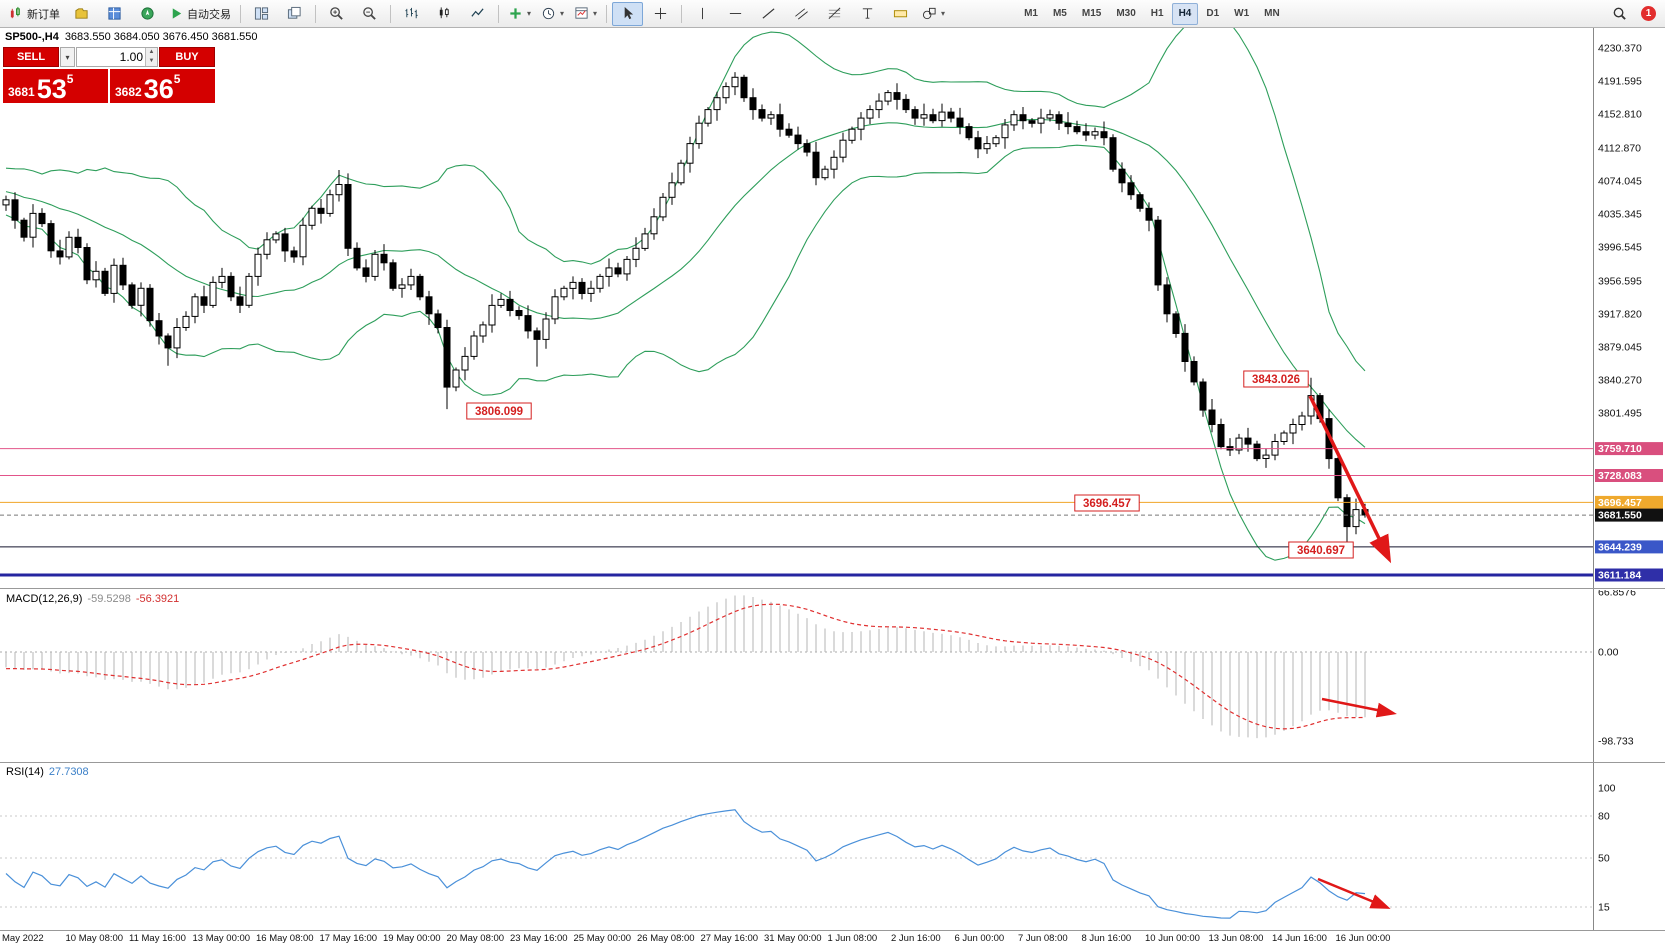 Image resolution: width=1665 pixels, height=945 pixels. I want to click on shapes-tool-button: ▾, so click(933, 14).